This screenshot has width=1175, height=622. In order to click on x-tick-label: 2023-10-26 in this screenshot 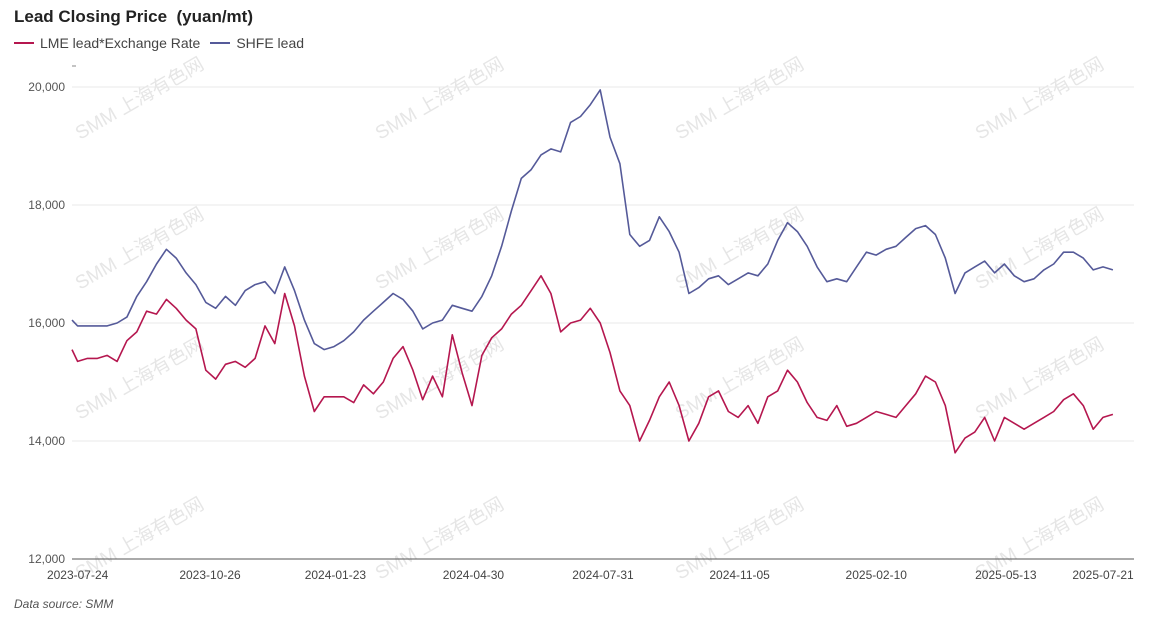, I will do `click(210, 575)`.